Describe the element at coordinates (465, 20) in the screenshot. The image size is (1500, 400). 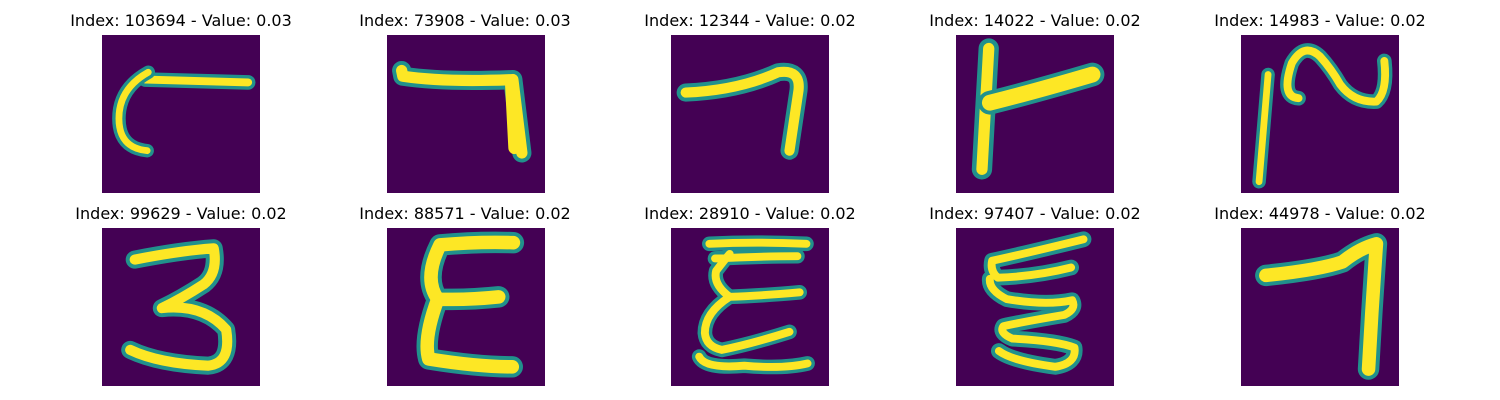
I see `panel-title: Index: 73908 - Value: 0.03` at that location.